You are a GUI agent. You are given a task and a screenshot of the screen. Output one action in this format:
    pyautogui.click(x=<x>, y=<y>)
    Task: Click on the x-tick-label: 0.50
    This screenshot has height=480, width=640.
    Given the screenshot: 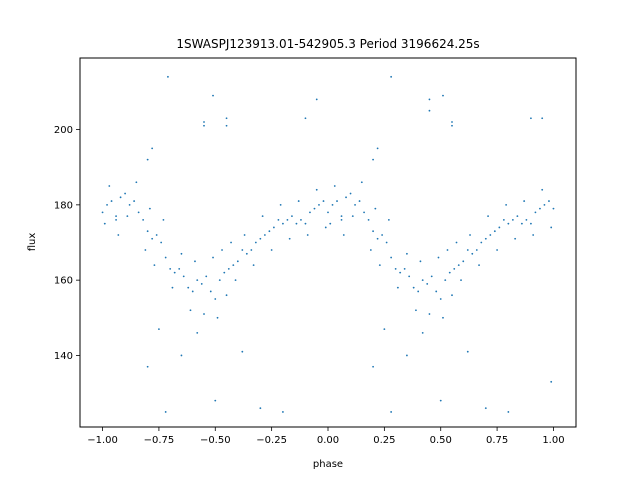 What is the action you would take?
    pyautogui.click(x=441, y=440)
    